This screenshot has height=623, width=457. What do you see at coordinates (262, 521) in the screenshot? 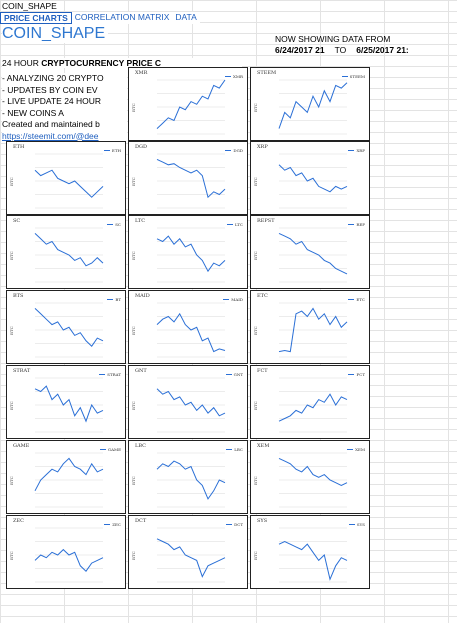
I see `chart-title: SYS` at bounding box center [262, 521].